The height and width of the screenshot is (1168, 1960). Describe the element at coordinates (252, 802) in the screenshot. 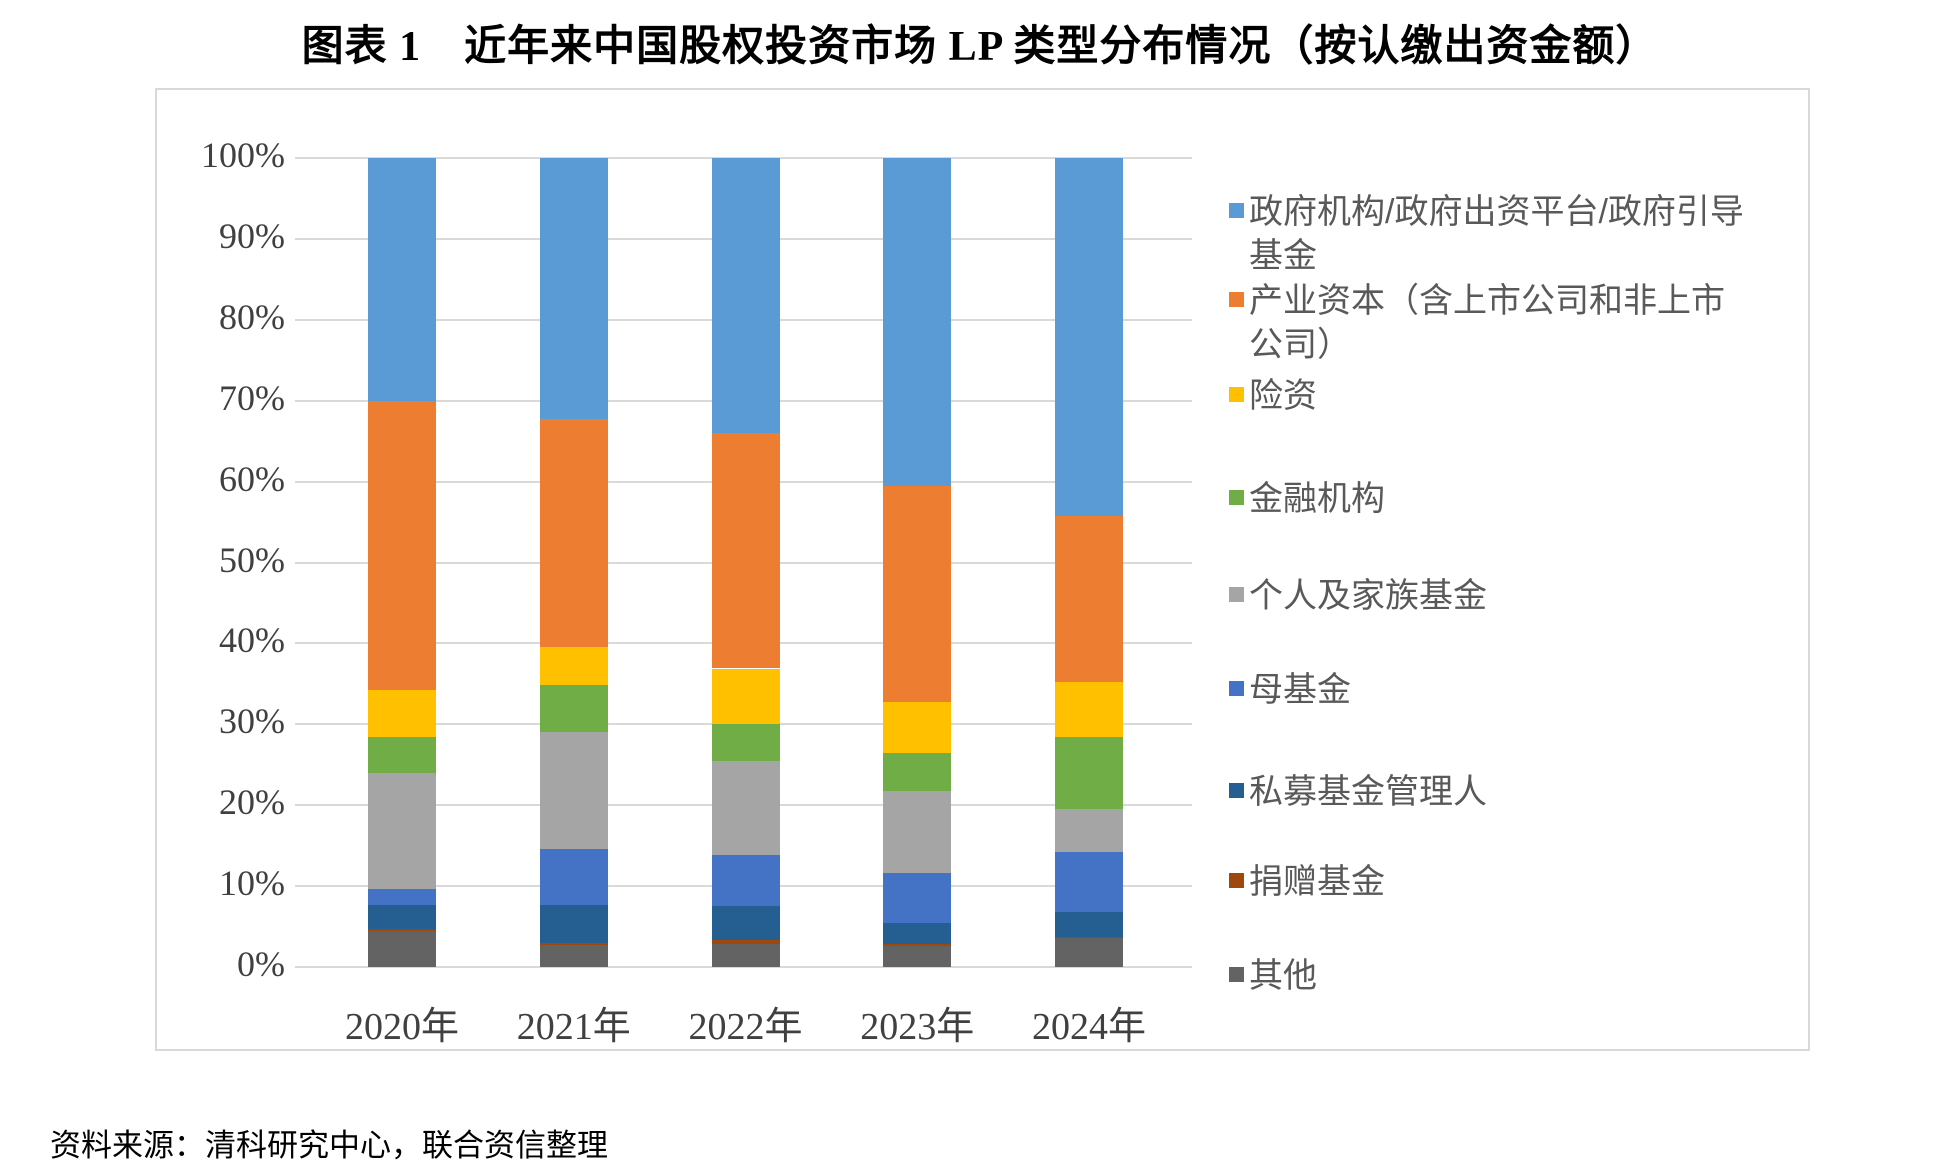

I see `y-tick-label: 20%` at that location.